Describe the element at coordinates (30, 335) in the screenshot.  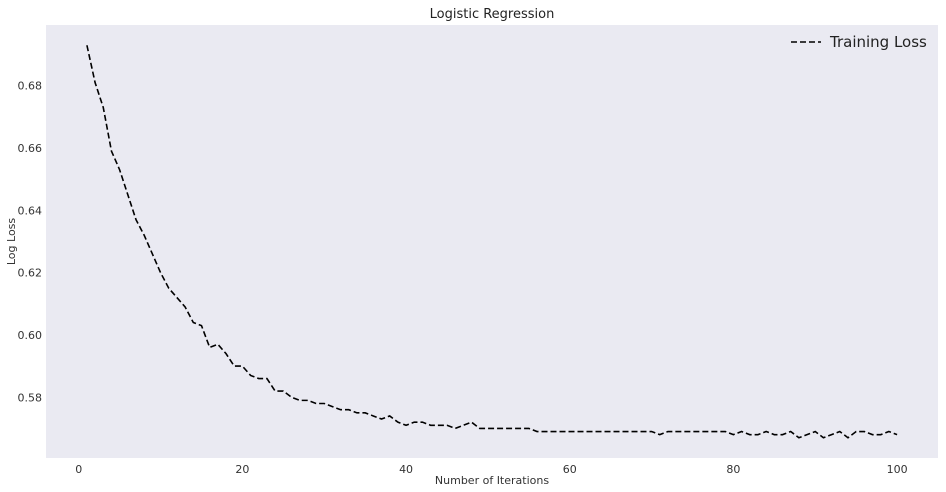
I see `y-tick-label: 0.60` at that location.